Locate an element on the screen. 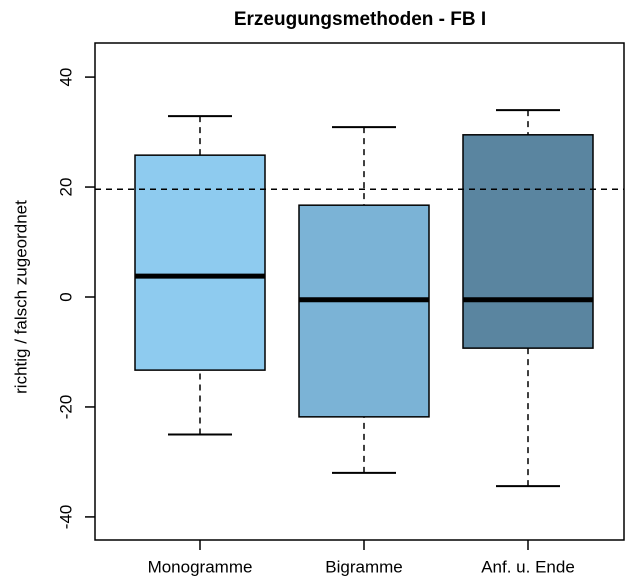  y-tick-label: -20 is located at coordinates (65, 407).